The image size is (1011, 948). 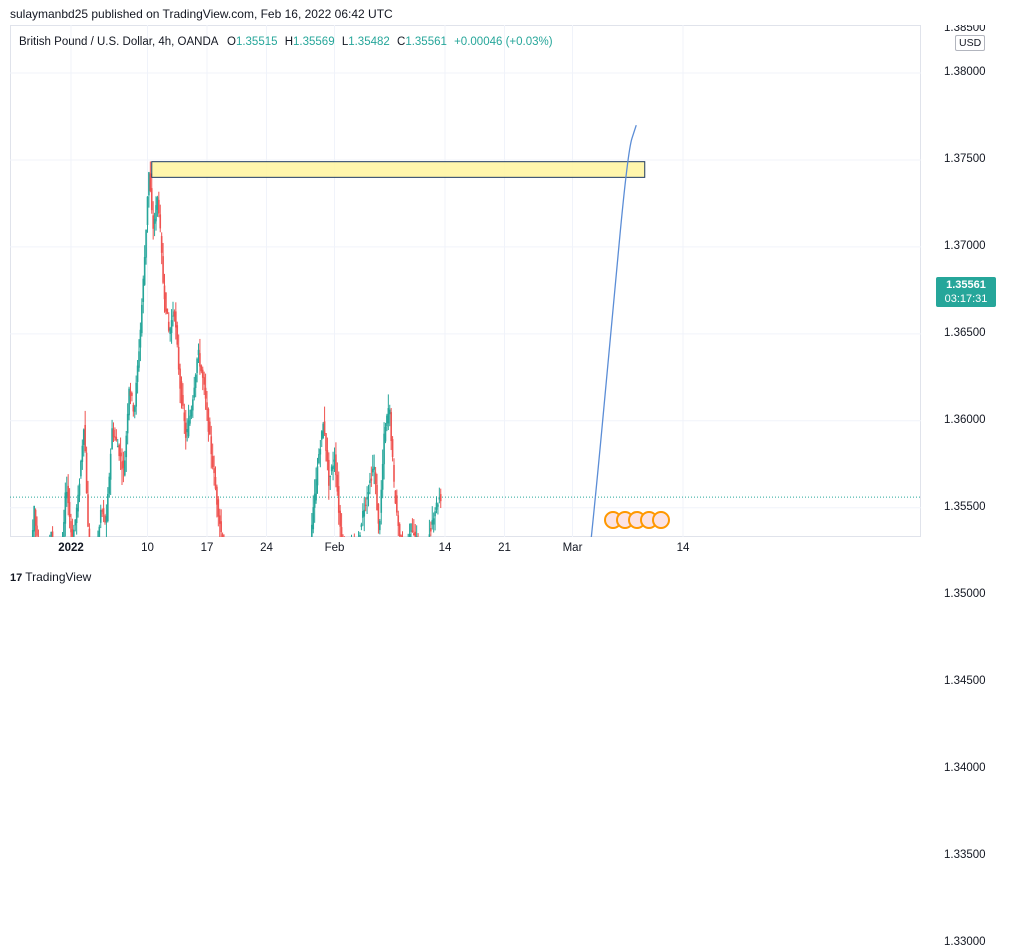 What do you see at coordinates (539, 331) in the screenshot?
I see `projection-curve` at bounding box center [539, 331].